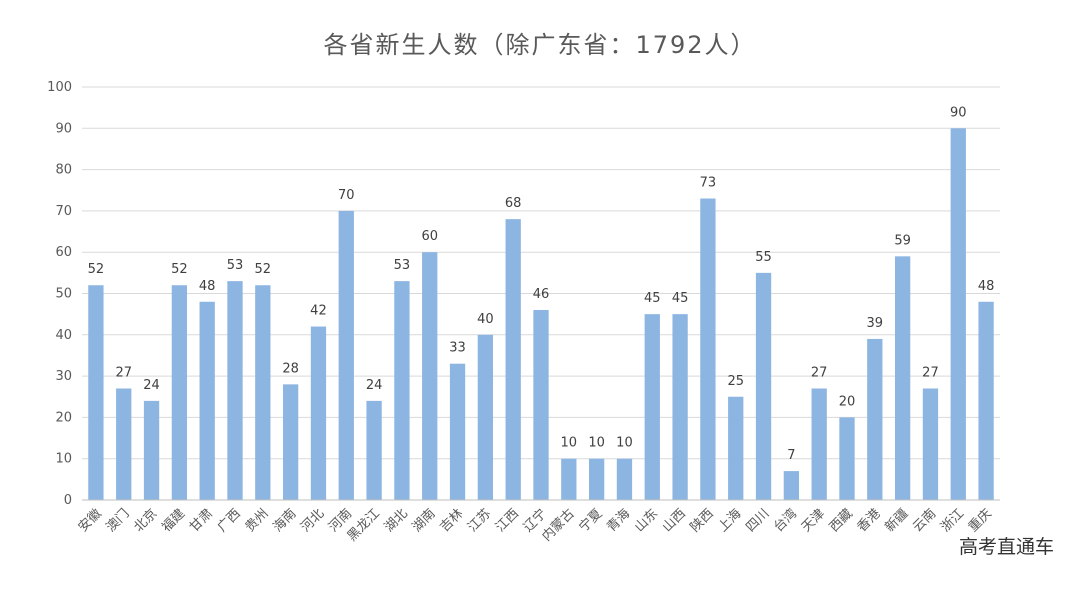  Describe the element at coordinates (451, 520) in the screenshot. I see `x-tick-label: 吉林` at that location.